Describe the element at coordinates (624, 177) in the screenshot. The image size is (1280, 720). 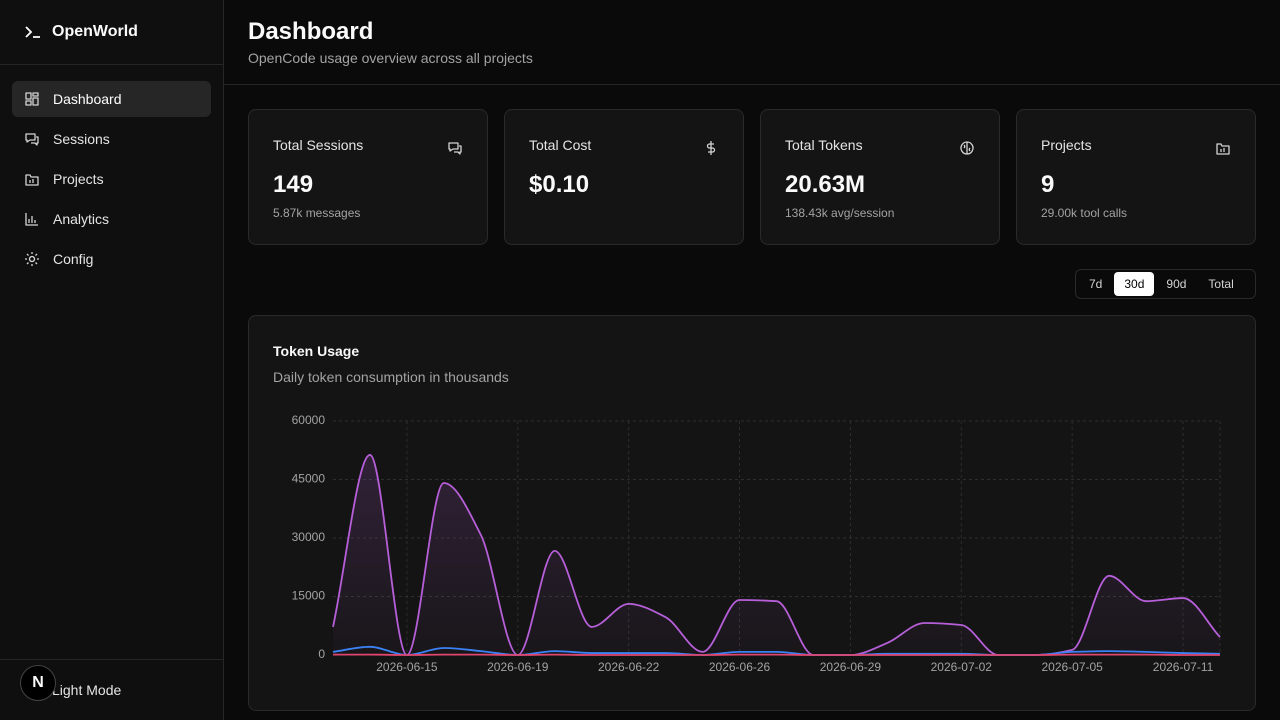
I see `stat-card: Total Cost $0.10` at that location.